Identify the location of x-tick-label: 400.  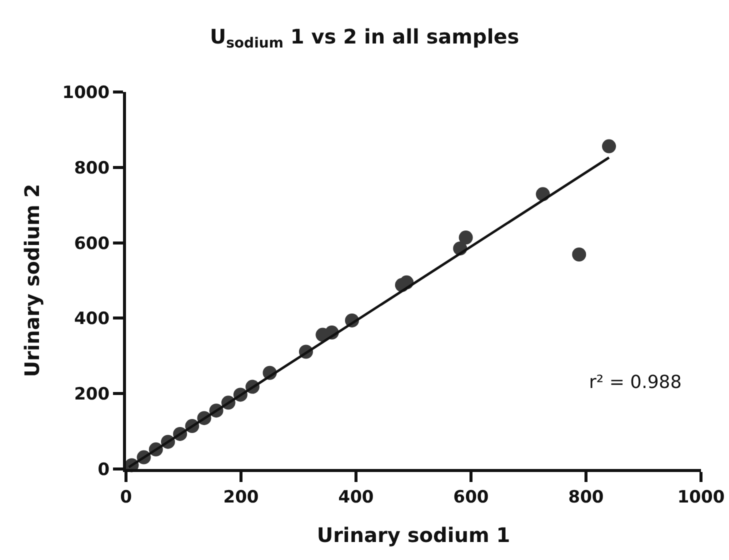
(356, 497).